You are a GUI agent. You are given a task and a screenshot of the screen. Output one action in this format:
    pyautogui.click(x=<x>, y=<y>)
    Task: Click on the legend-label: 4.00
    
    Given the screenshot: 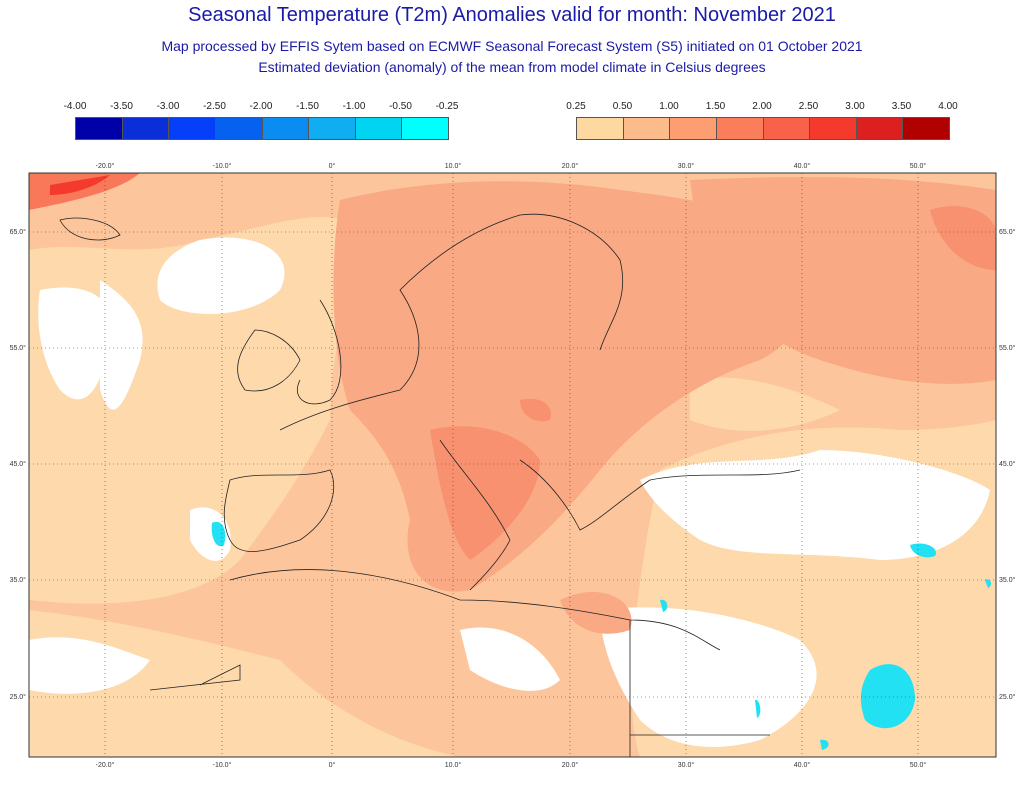 What is the action you would take?
    pyautogui.click(x=948, y=106)
    